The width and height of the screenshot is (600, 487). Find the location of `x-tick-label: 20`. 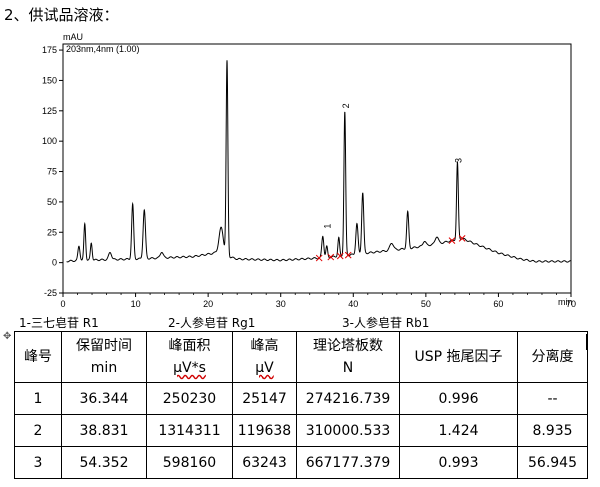

x-tick-label: 20 is located at coordinates (208, 304).